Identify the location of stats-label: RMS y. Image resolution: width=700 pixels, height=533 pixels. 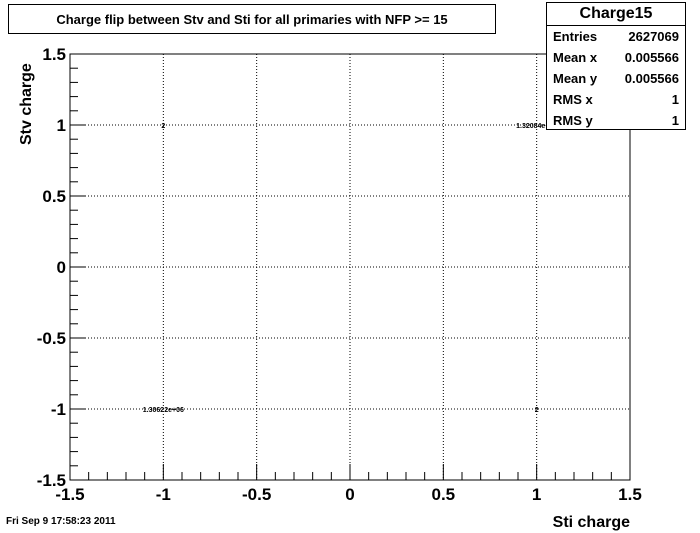
(573, 120).